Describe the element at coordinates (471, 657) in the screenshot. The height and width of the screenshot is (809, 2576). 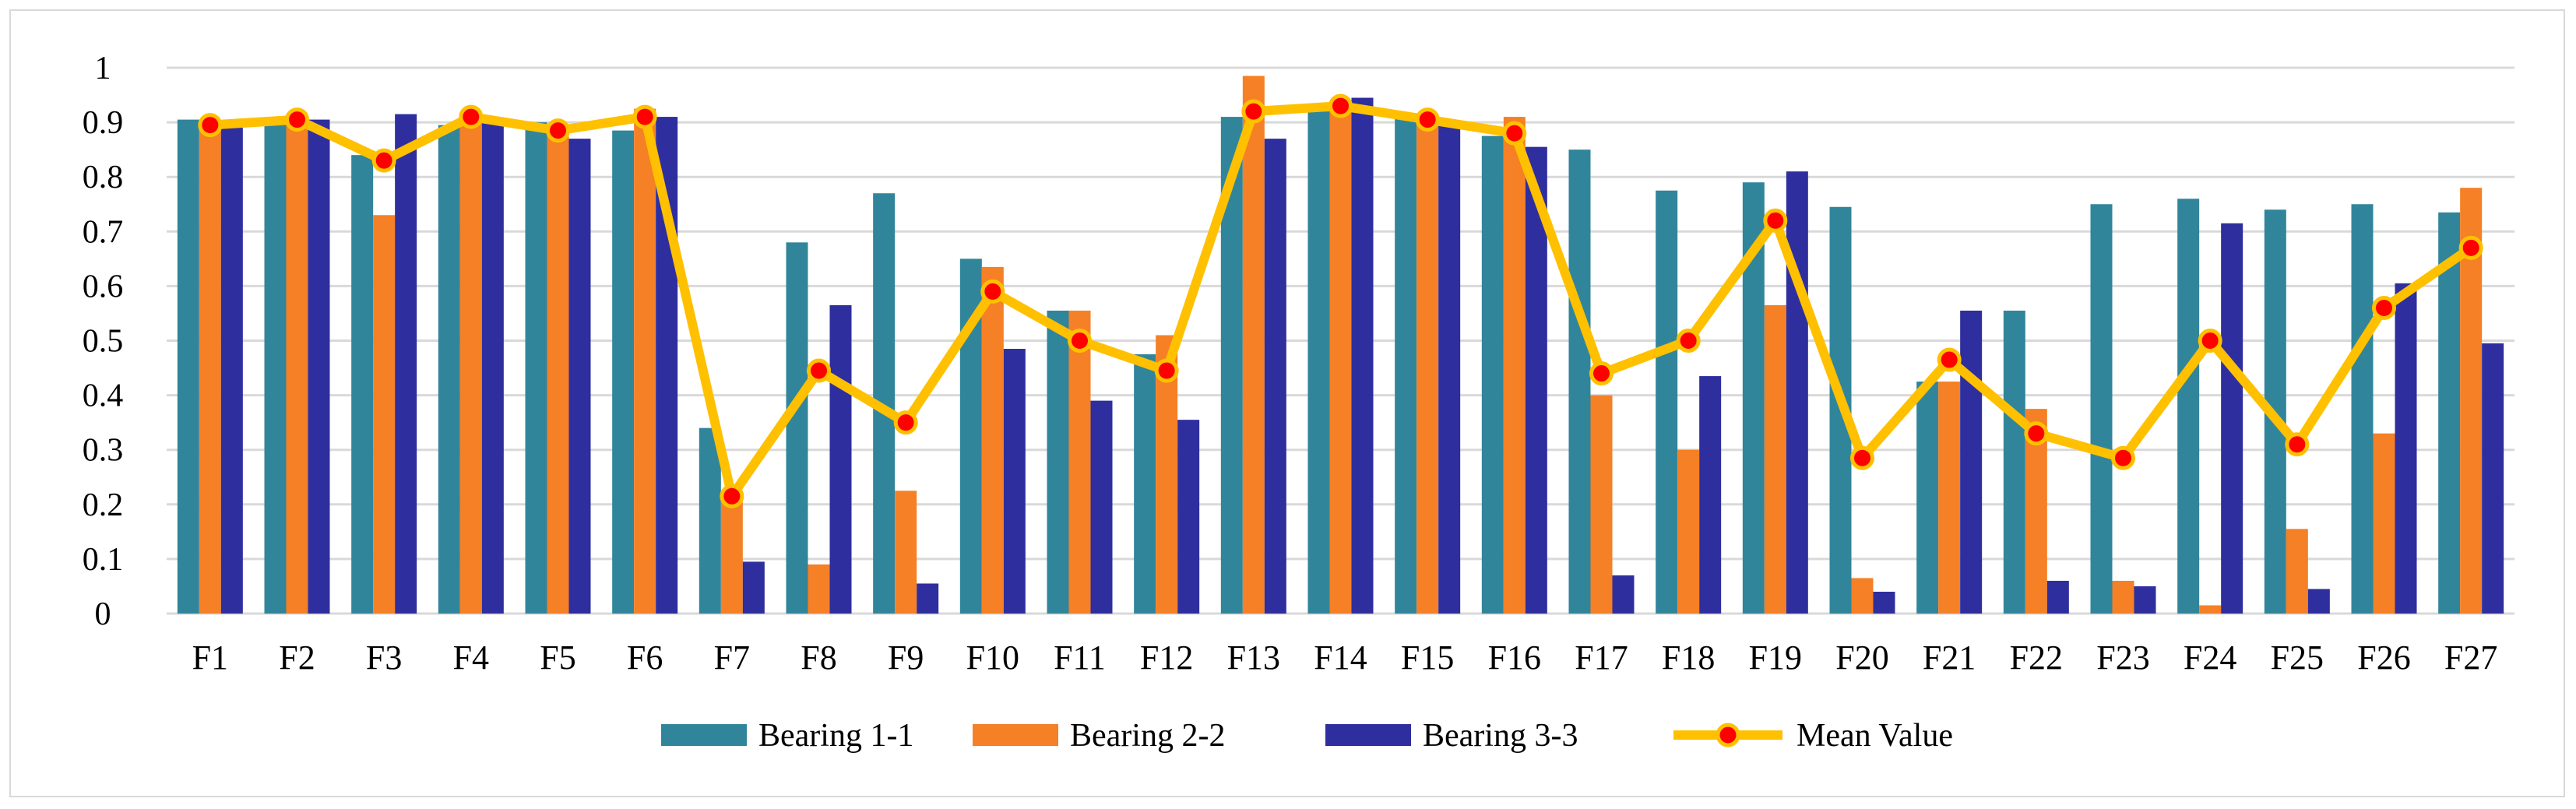
I see `x-tick-label: F4` at that location.